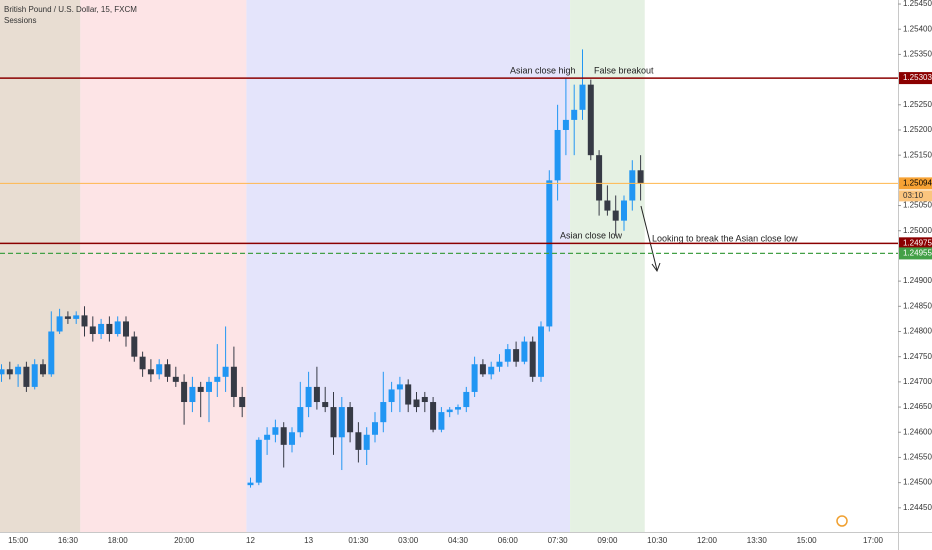  I want to click on annotation: Looking to break the Asian close low, so click(725, 238).